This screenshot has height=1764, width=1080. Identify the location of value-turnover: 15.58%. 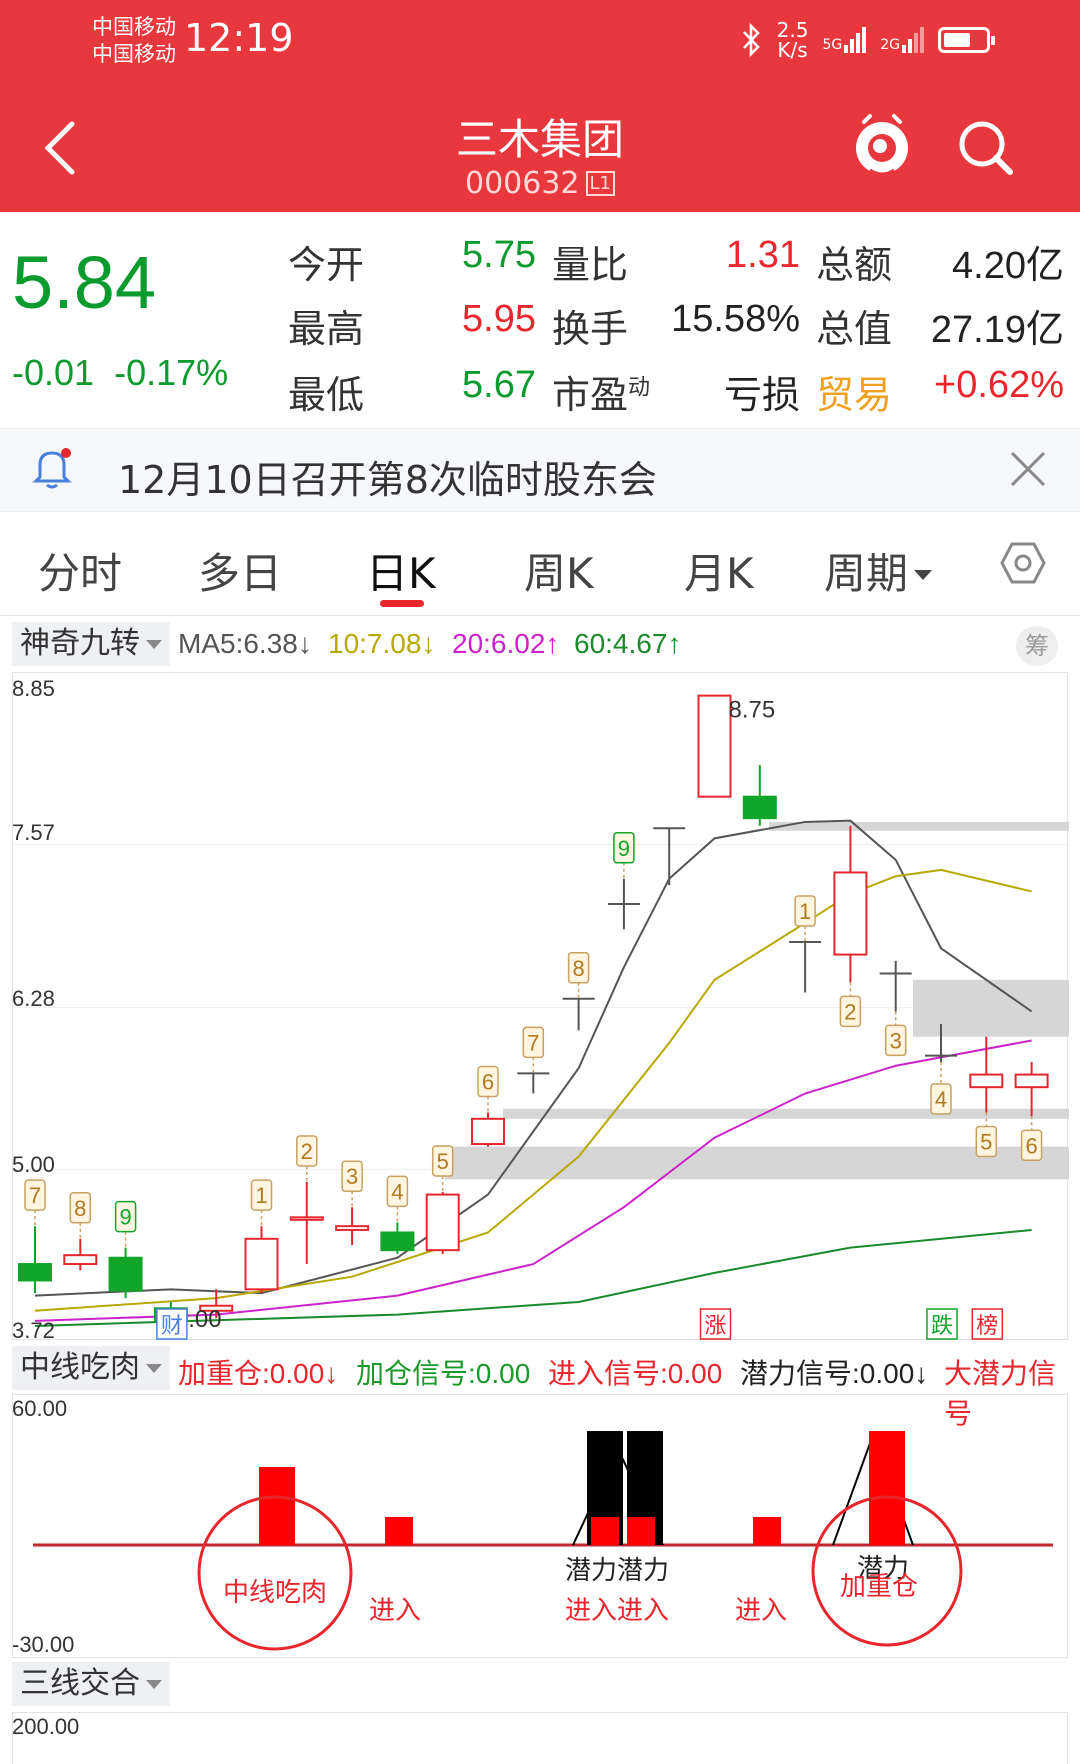
(735, 319).